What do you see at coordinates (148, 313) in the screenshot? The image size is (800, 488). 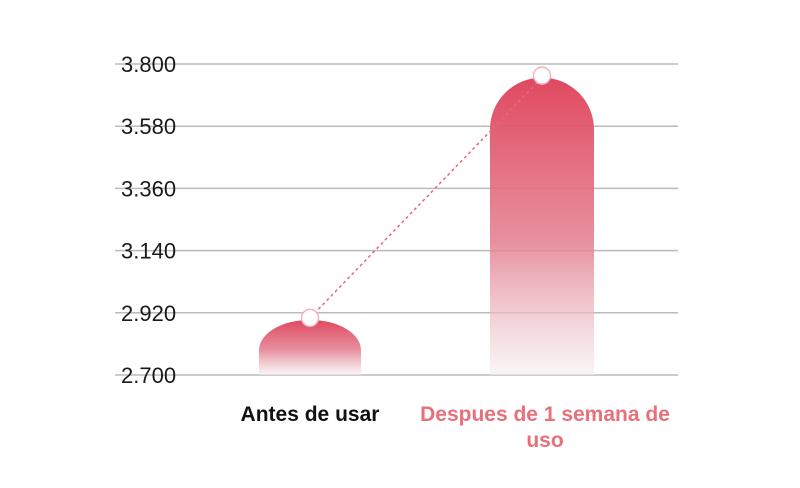 I see `y-tick-label: 2.920` at bounding box center [148, 313].